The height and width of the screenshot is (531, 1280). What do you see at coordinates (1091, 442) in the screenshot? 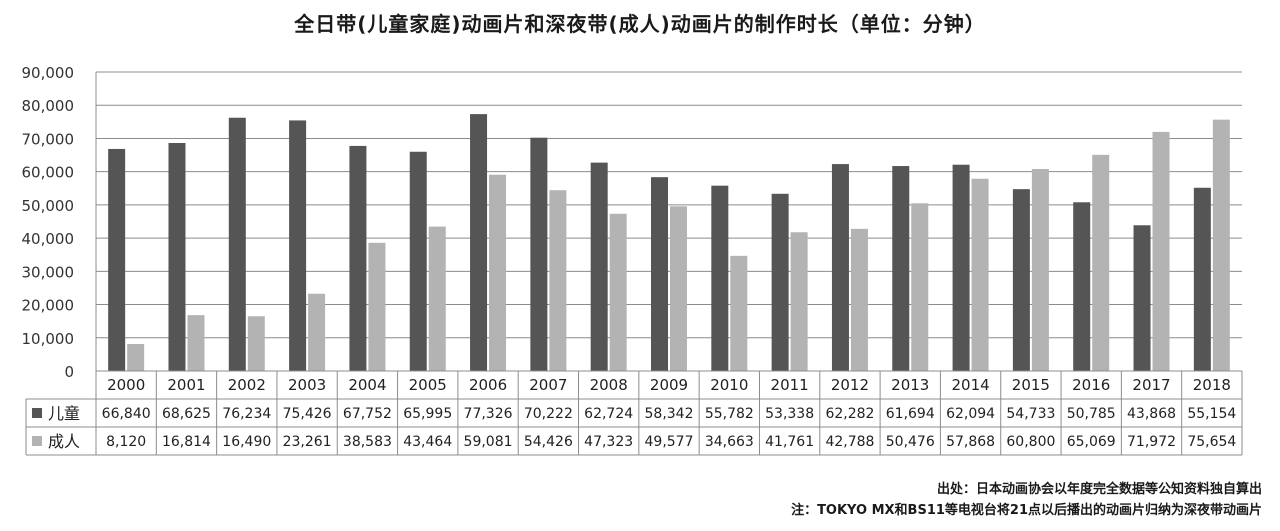
I see `data-label: 65,069` at bounding box center [1091, 442].